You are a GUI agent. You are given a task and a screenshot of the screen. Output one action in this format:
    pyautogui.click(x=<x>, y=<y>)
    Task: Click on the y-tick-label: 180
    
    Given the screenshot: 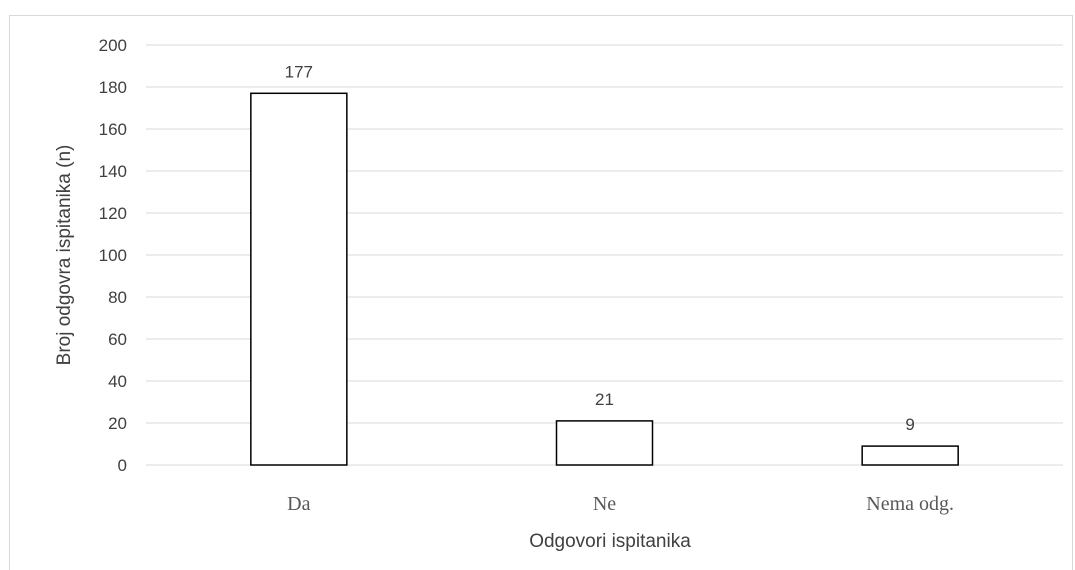 What is the action you would take?
    pyautogui.click(x=113, y=87)
    